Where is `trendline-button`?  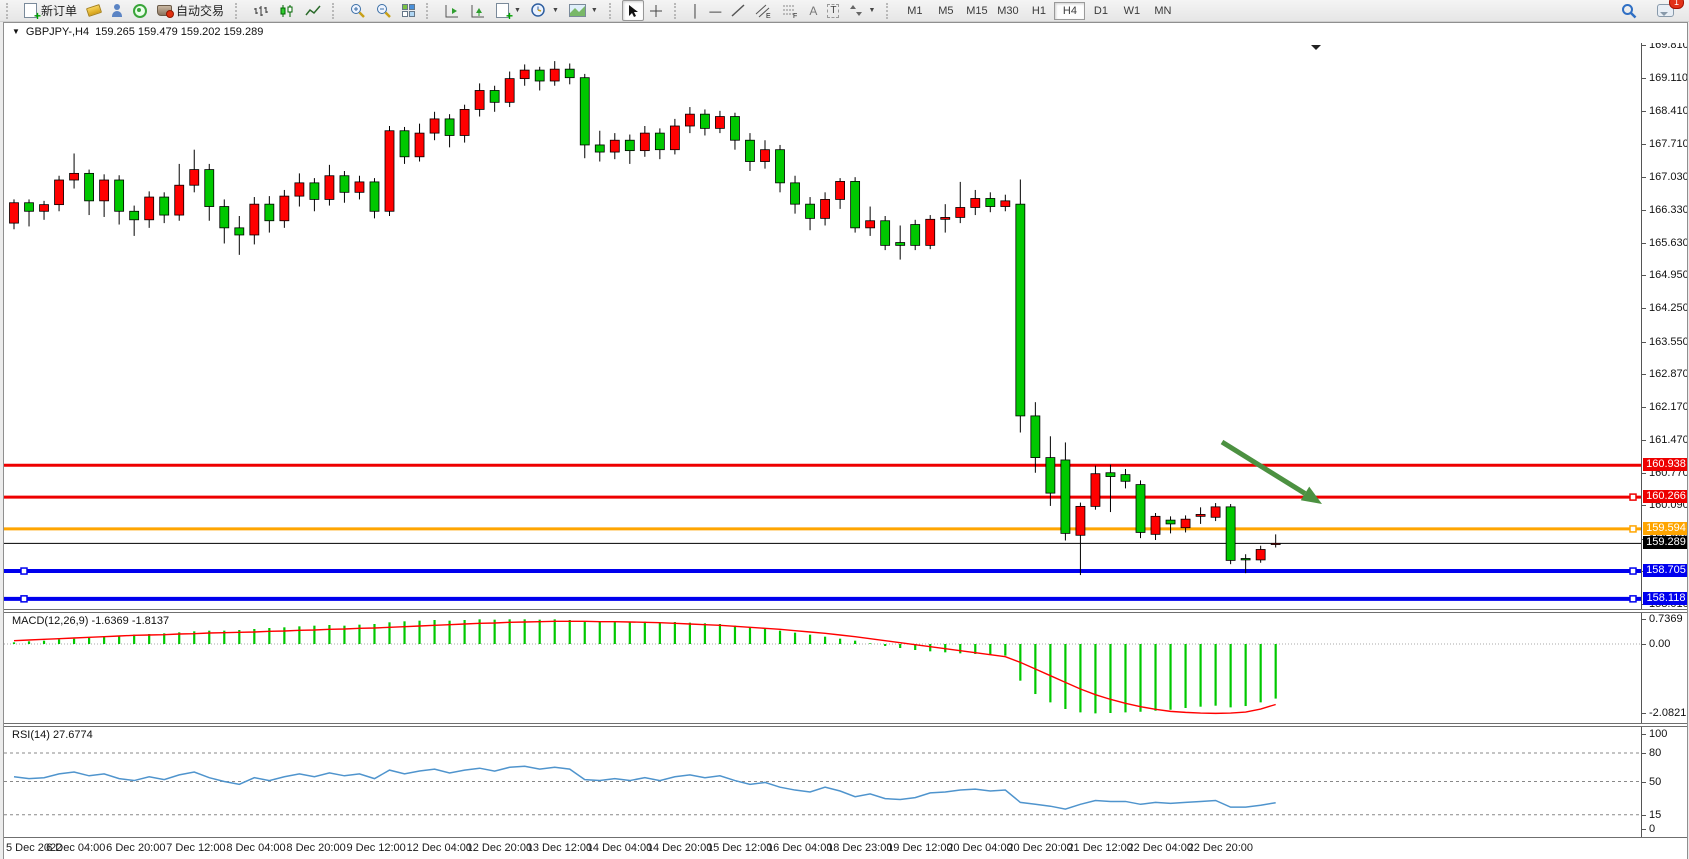 trendline-button is located at coordinates (738, 10).